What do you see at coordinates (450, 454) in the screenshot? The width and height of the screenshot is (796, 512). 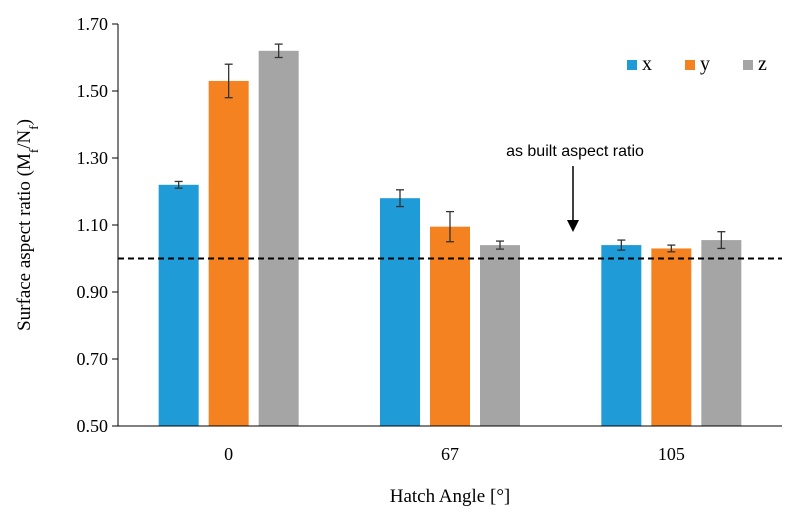 I see `x-tick-label: 67` at bounding box center [450, 454].